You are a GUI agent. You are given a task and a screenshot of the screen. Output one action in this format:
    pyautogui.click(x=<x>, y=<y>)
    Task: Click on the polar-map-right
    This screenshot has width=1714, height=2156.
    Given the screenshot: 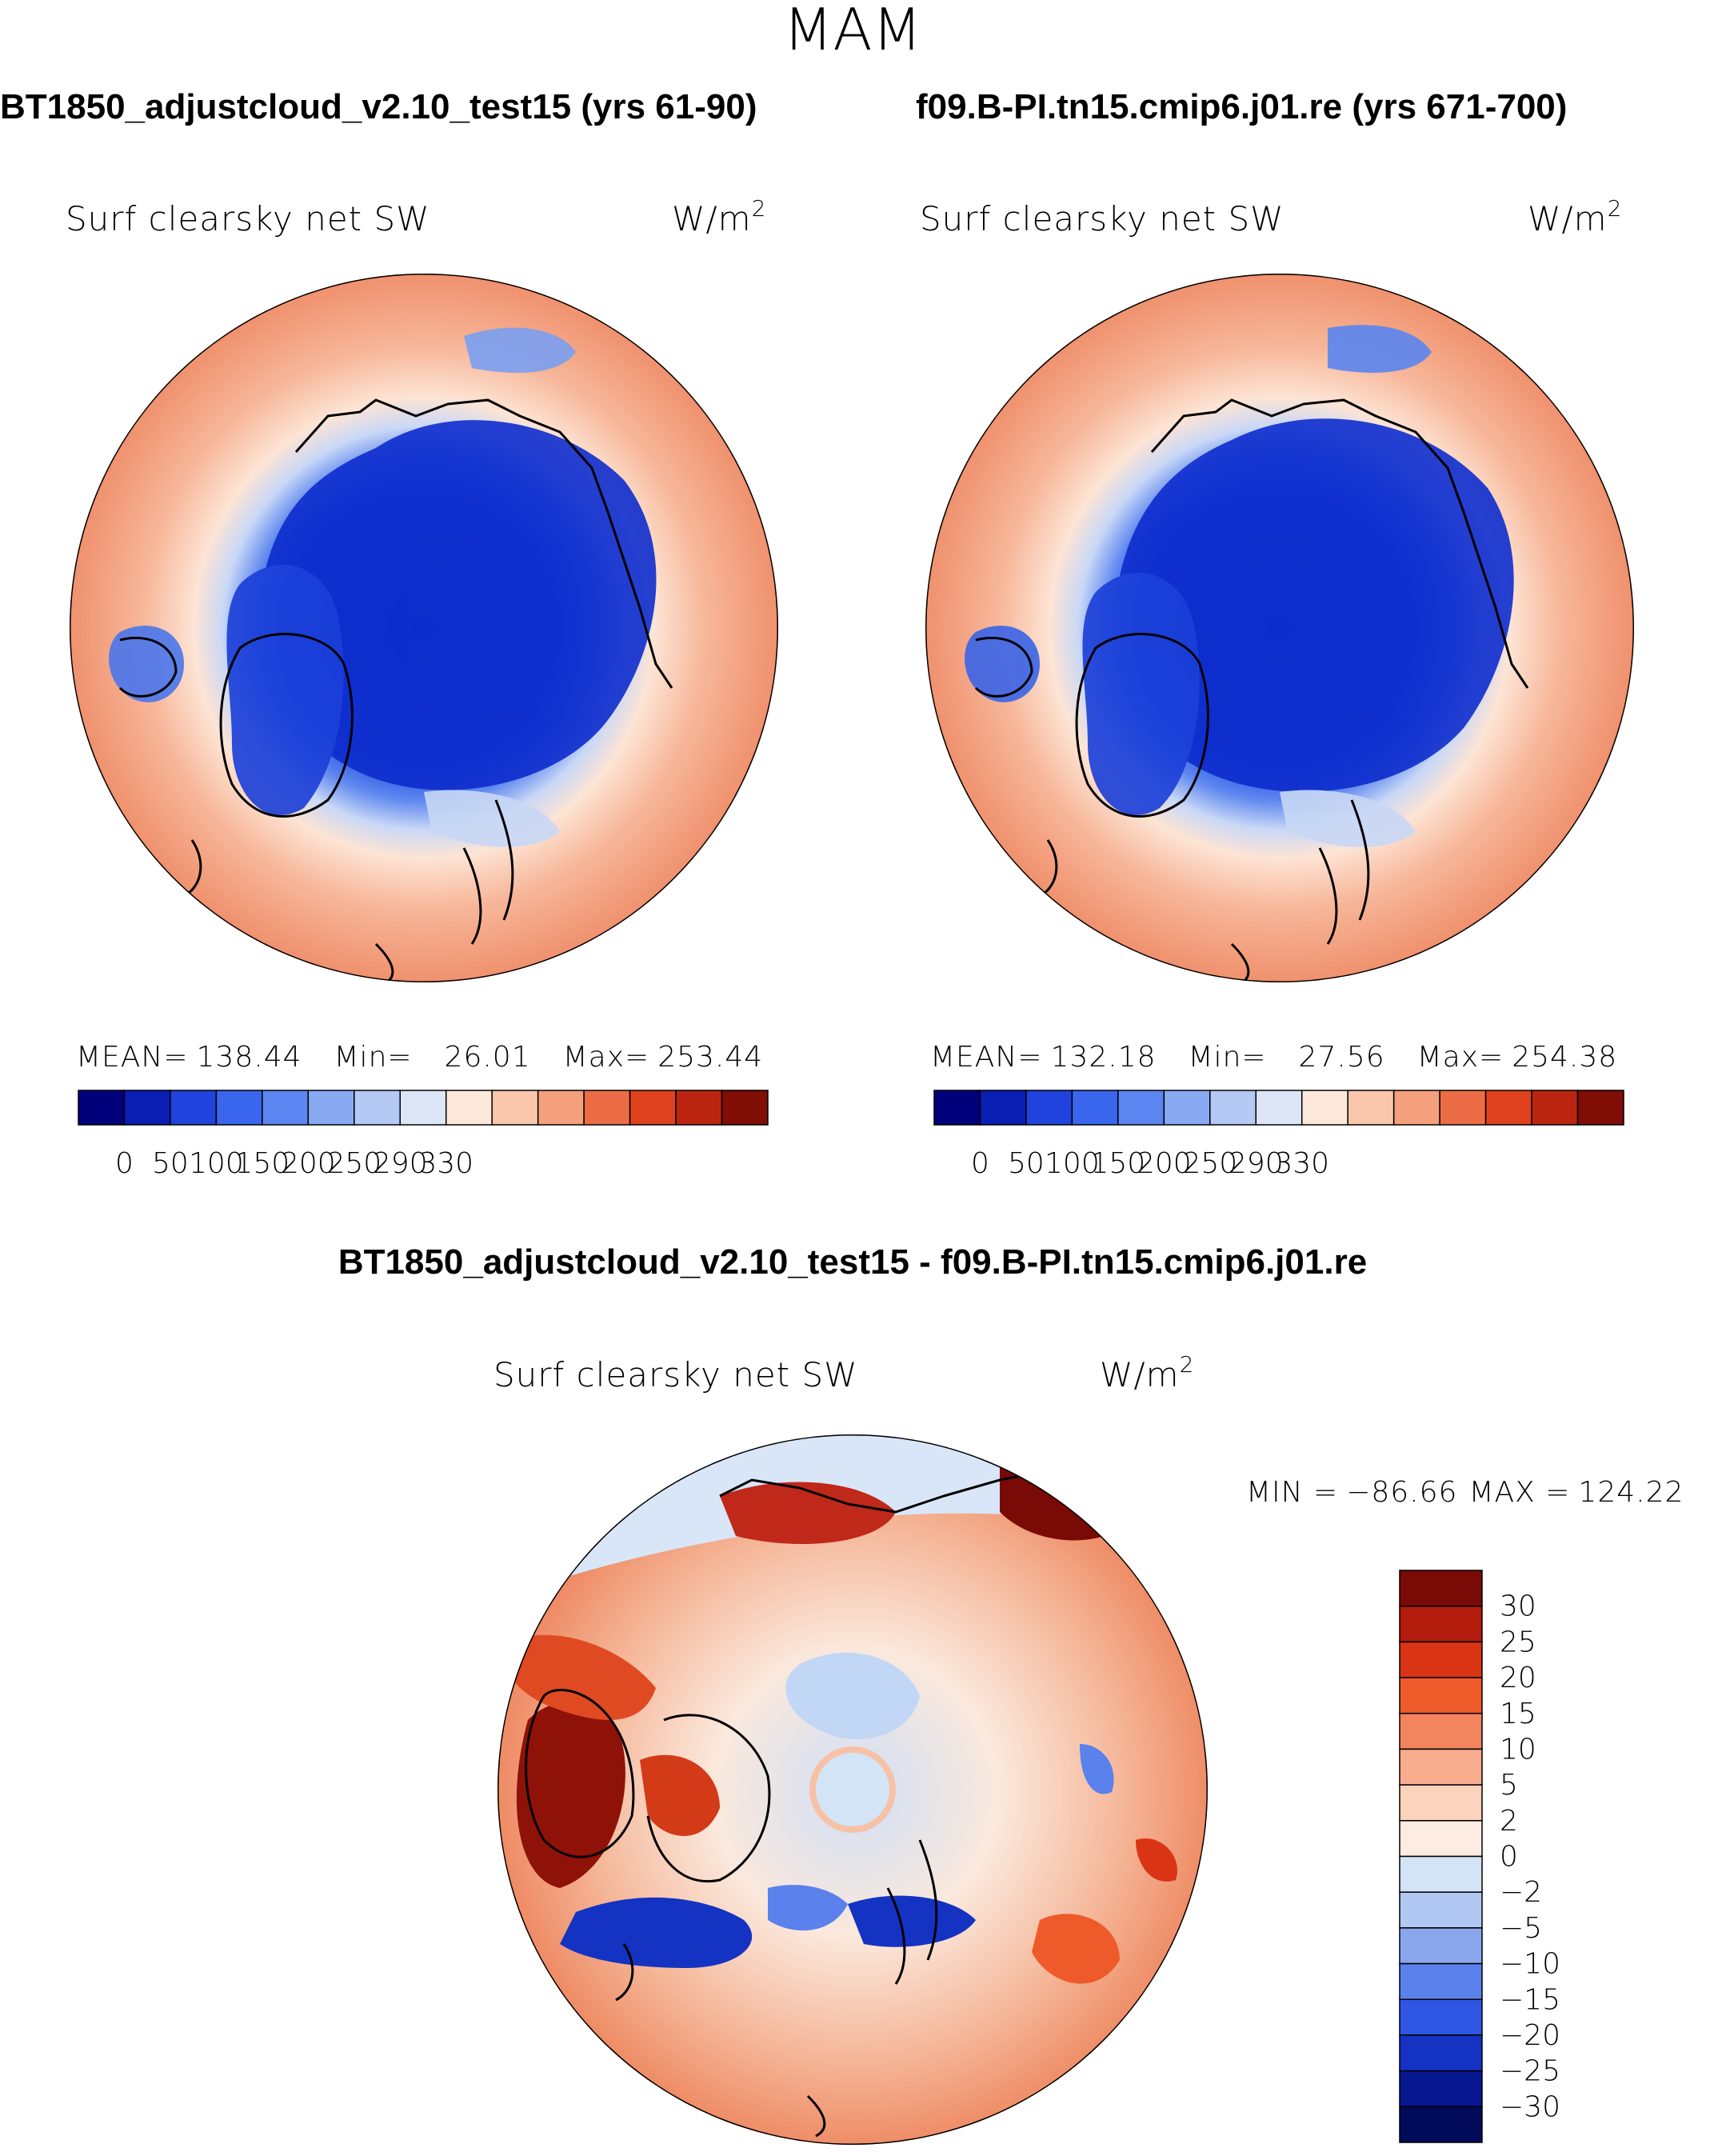 What is the action you would take?
    pyautogui.click(x=1279, y=628)
    